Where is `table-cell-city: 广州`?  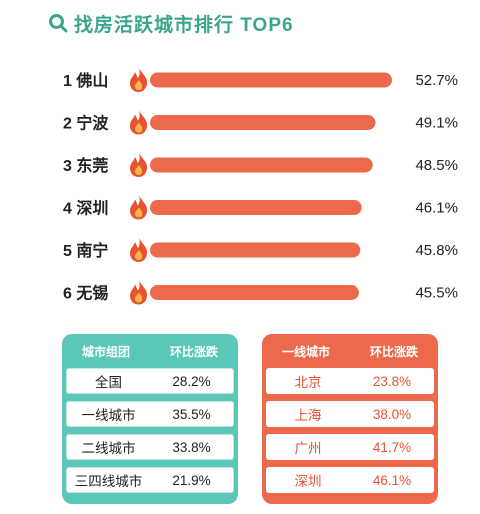 table-cell-city: 广州 is located at coordinates (308, 448).